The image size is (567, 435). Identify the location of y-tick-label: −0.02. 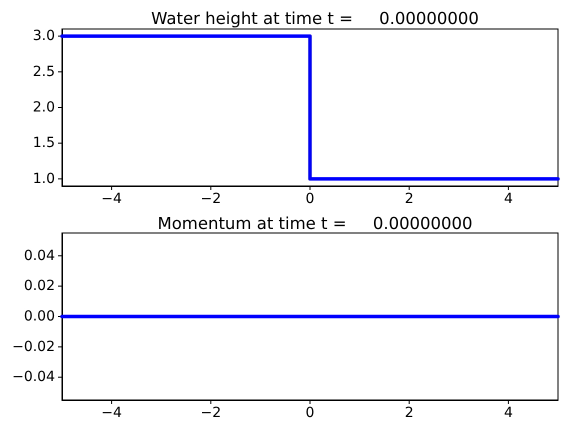
(33, 346).